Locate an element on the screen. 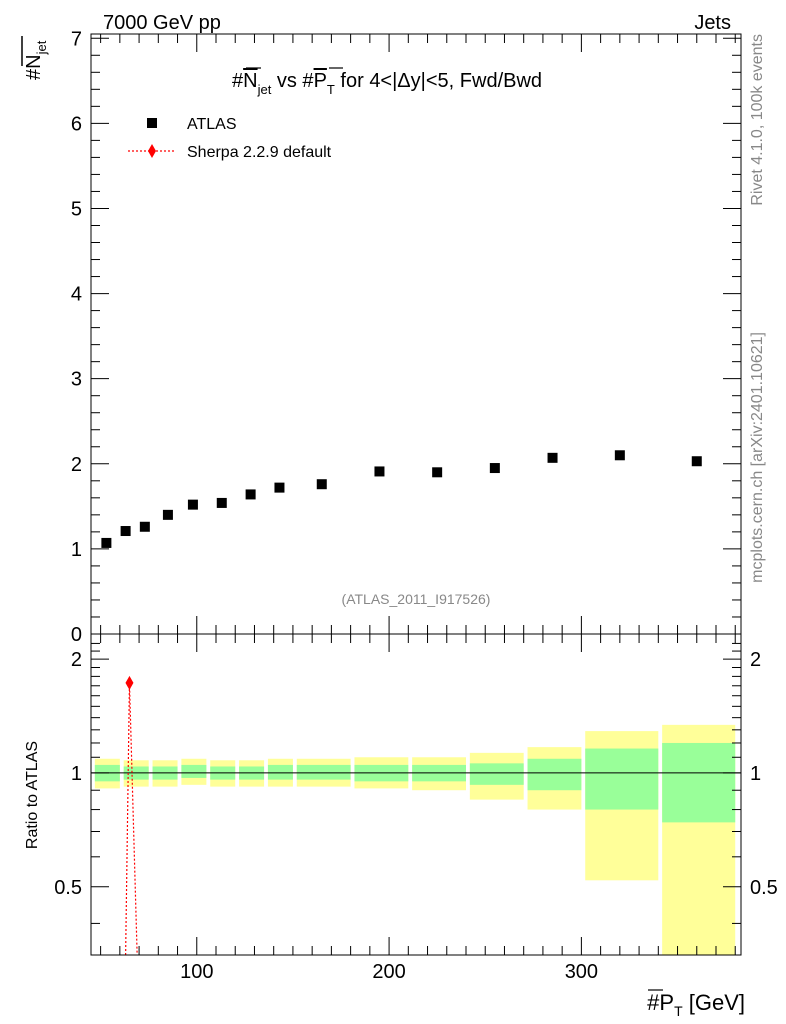  y-tick-label: 1 is located at coordinates (76, 550).